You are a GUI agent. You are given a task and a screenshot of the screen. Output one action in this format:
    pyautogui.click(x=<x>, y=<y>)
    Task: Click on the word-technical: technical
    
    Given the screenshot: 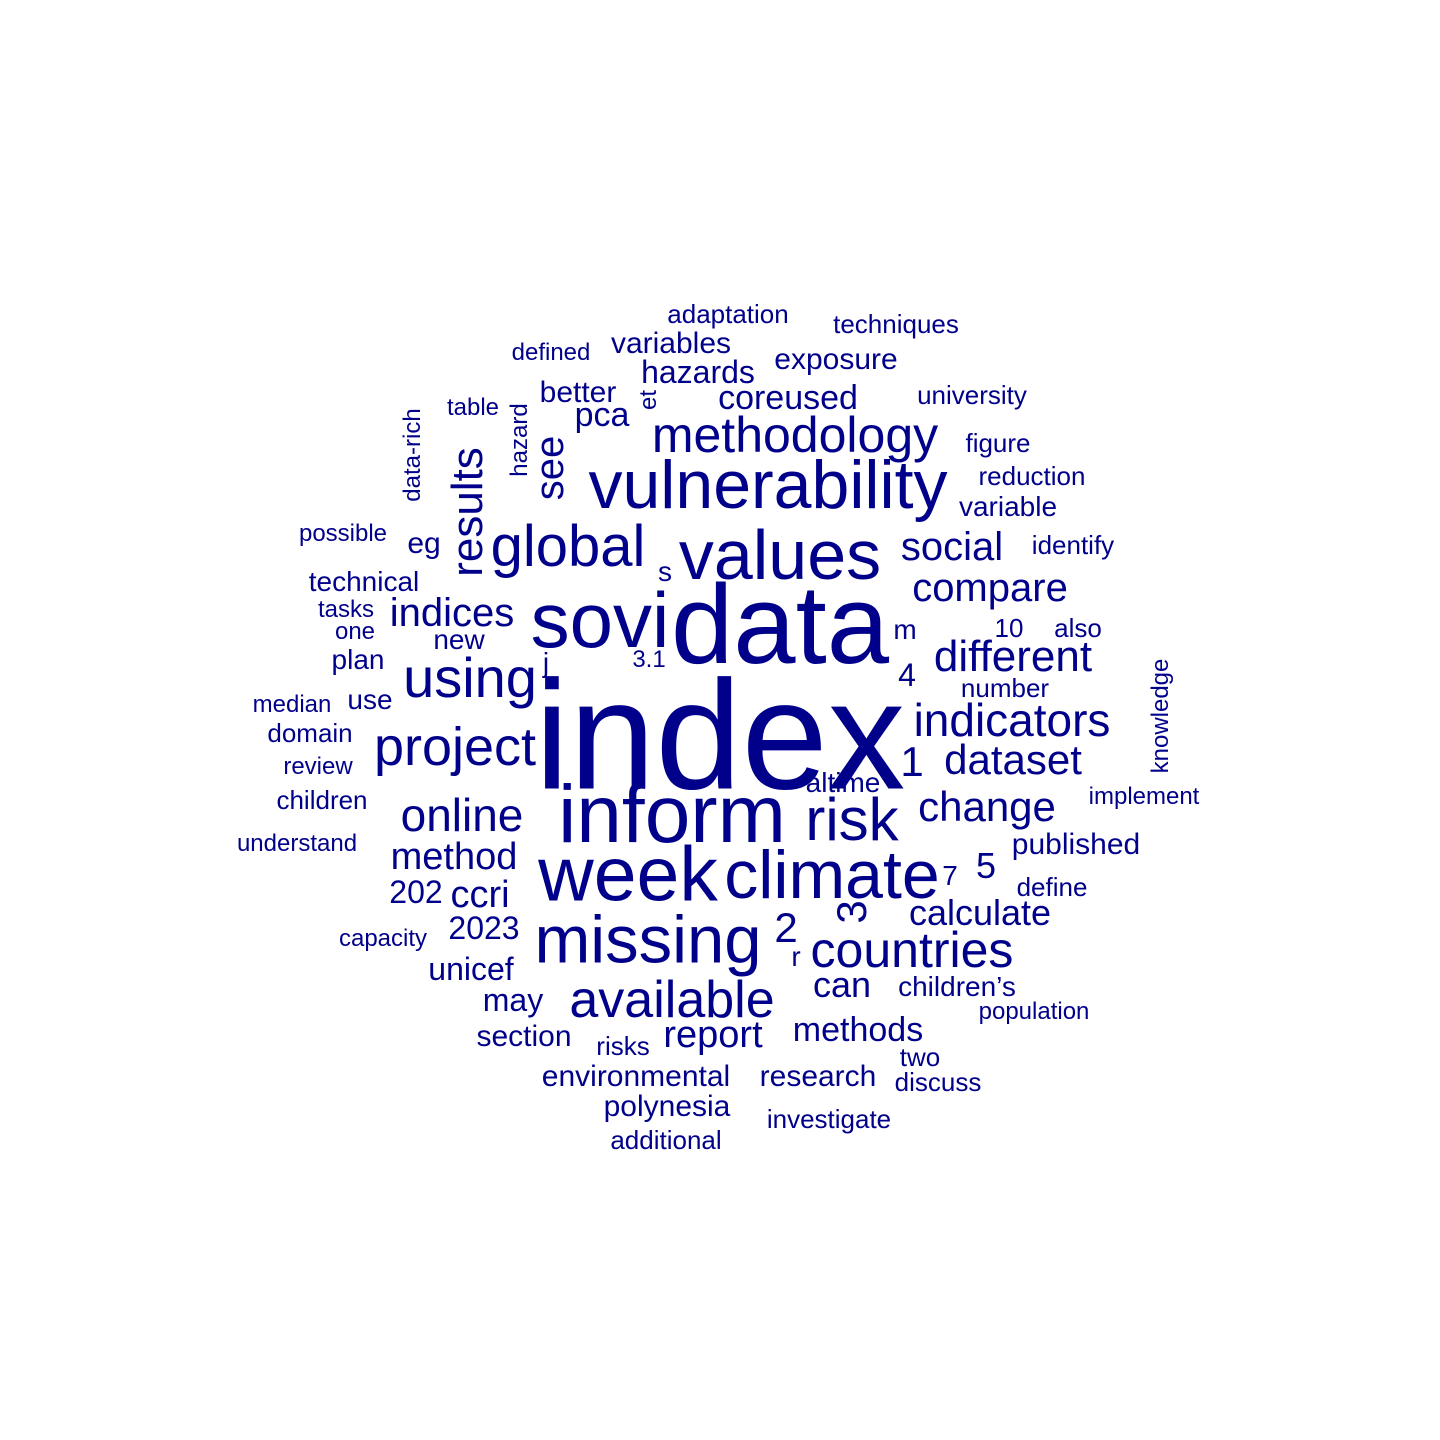 What is the action you would take?
    pyautogui.click(x=364, y=581)
    